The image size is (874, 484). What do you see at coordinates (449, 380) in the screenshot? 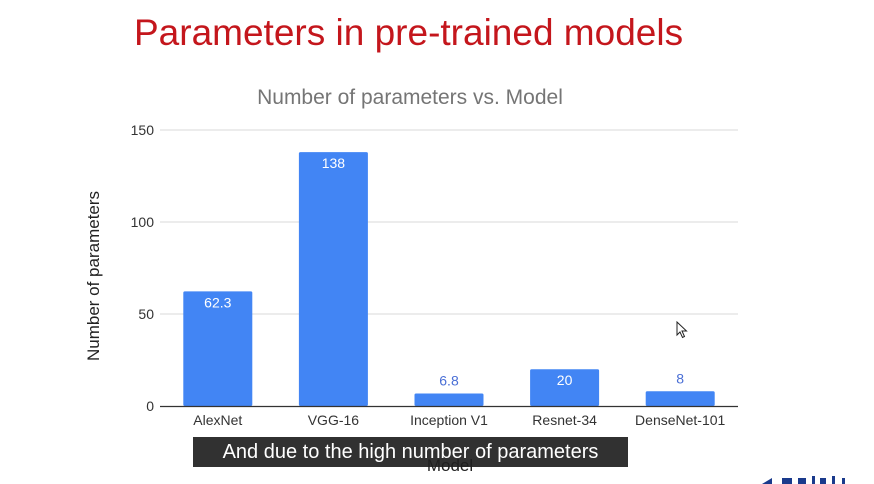
I see `bar-value-label: 6.8` at bounding box center [449, 380].